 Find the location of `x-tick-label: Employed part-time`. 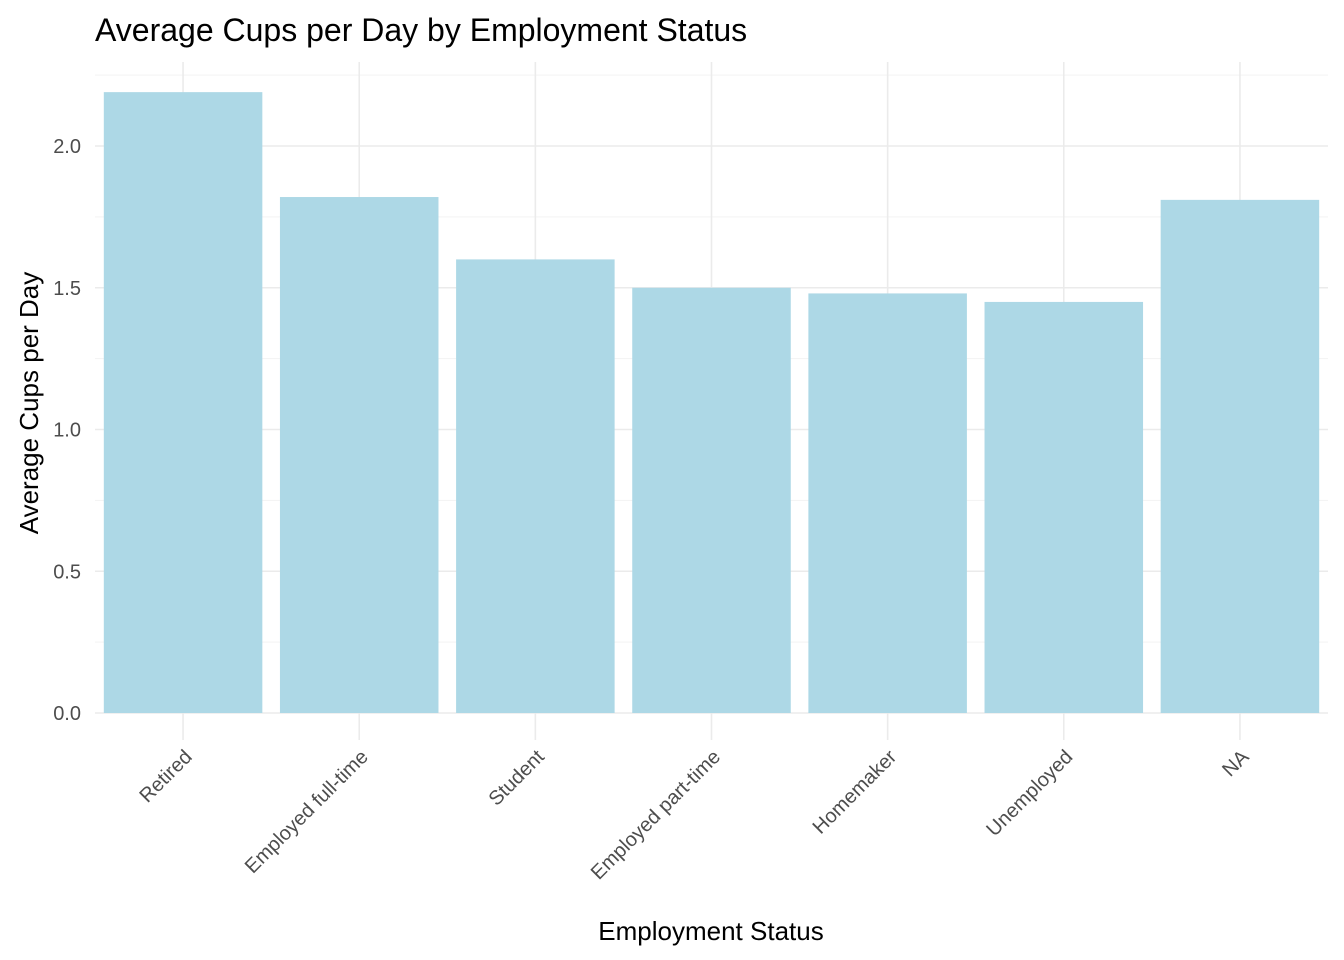

x-tick-label: Employed part-time is located at coordinates (656, 815).